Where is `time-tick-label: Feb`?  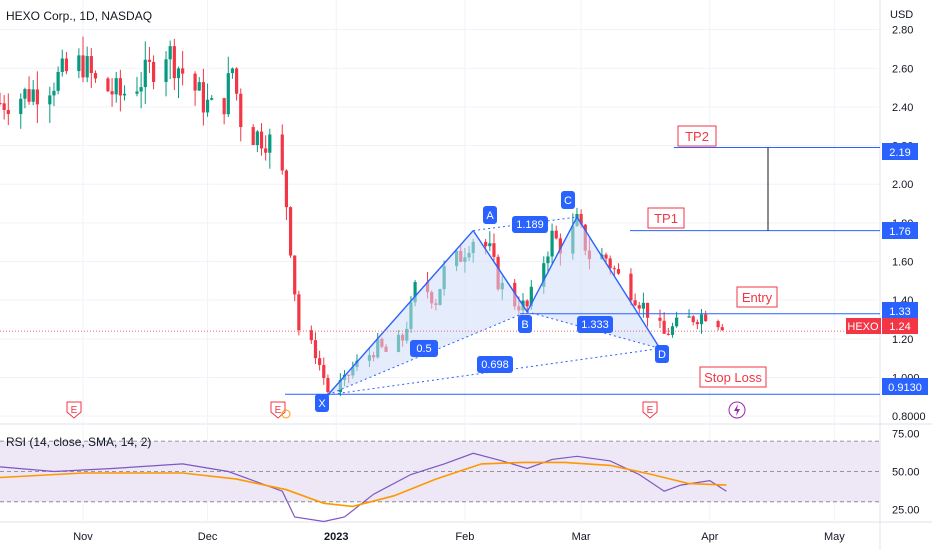 time-tick-label: Feb is located at coordinates (464, 537).